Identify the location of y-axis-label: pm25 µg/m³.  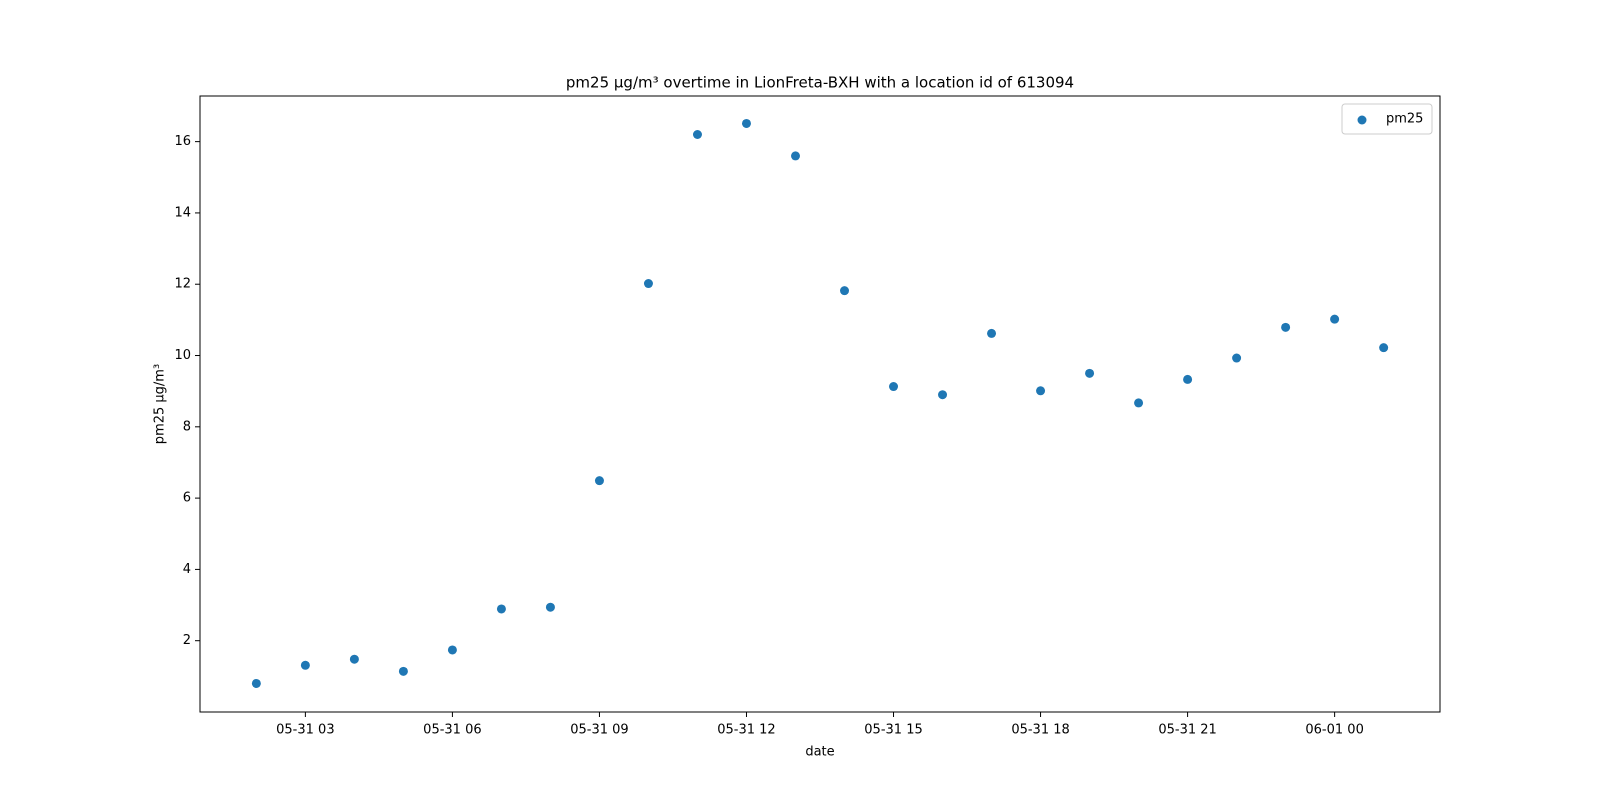
(160, 404).